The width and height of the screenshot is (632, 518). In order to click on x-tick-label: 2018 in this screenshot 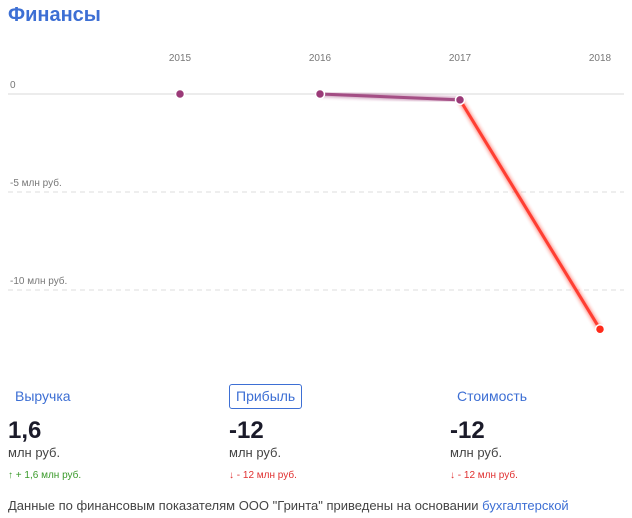, I will do `click(600, 58)`.